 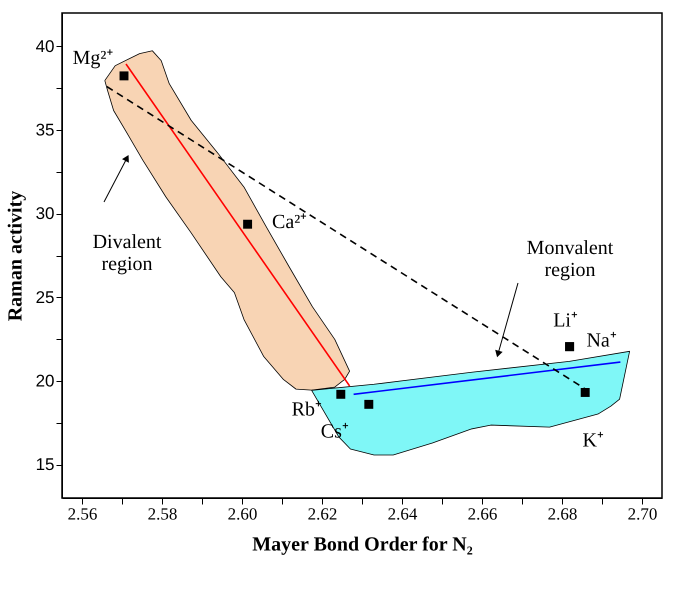 I want to click on x-tick-label: 2.60, so click(x=243, y=514).